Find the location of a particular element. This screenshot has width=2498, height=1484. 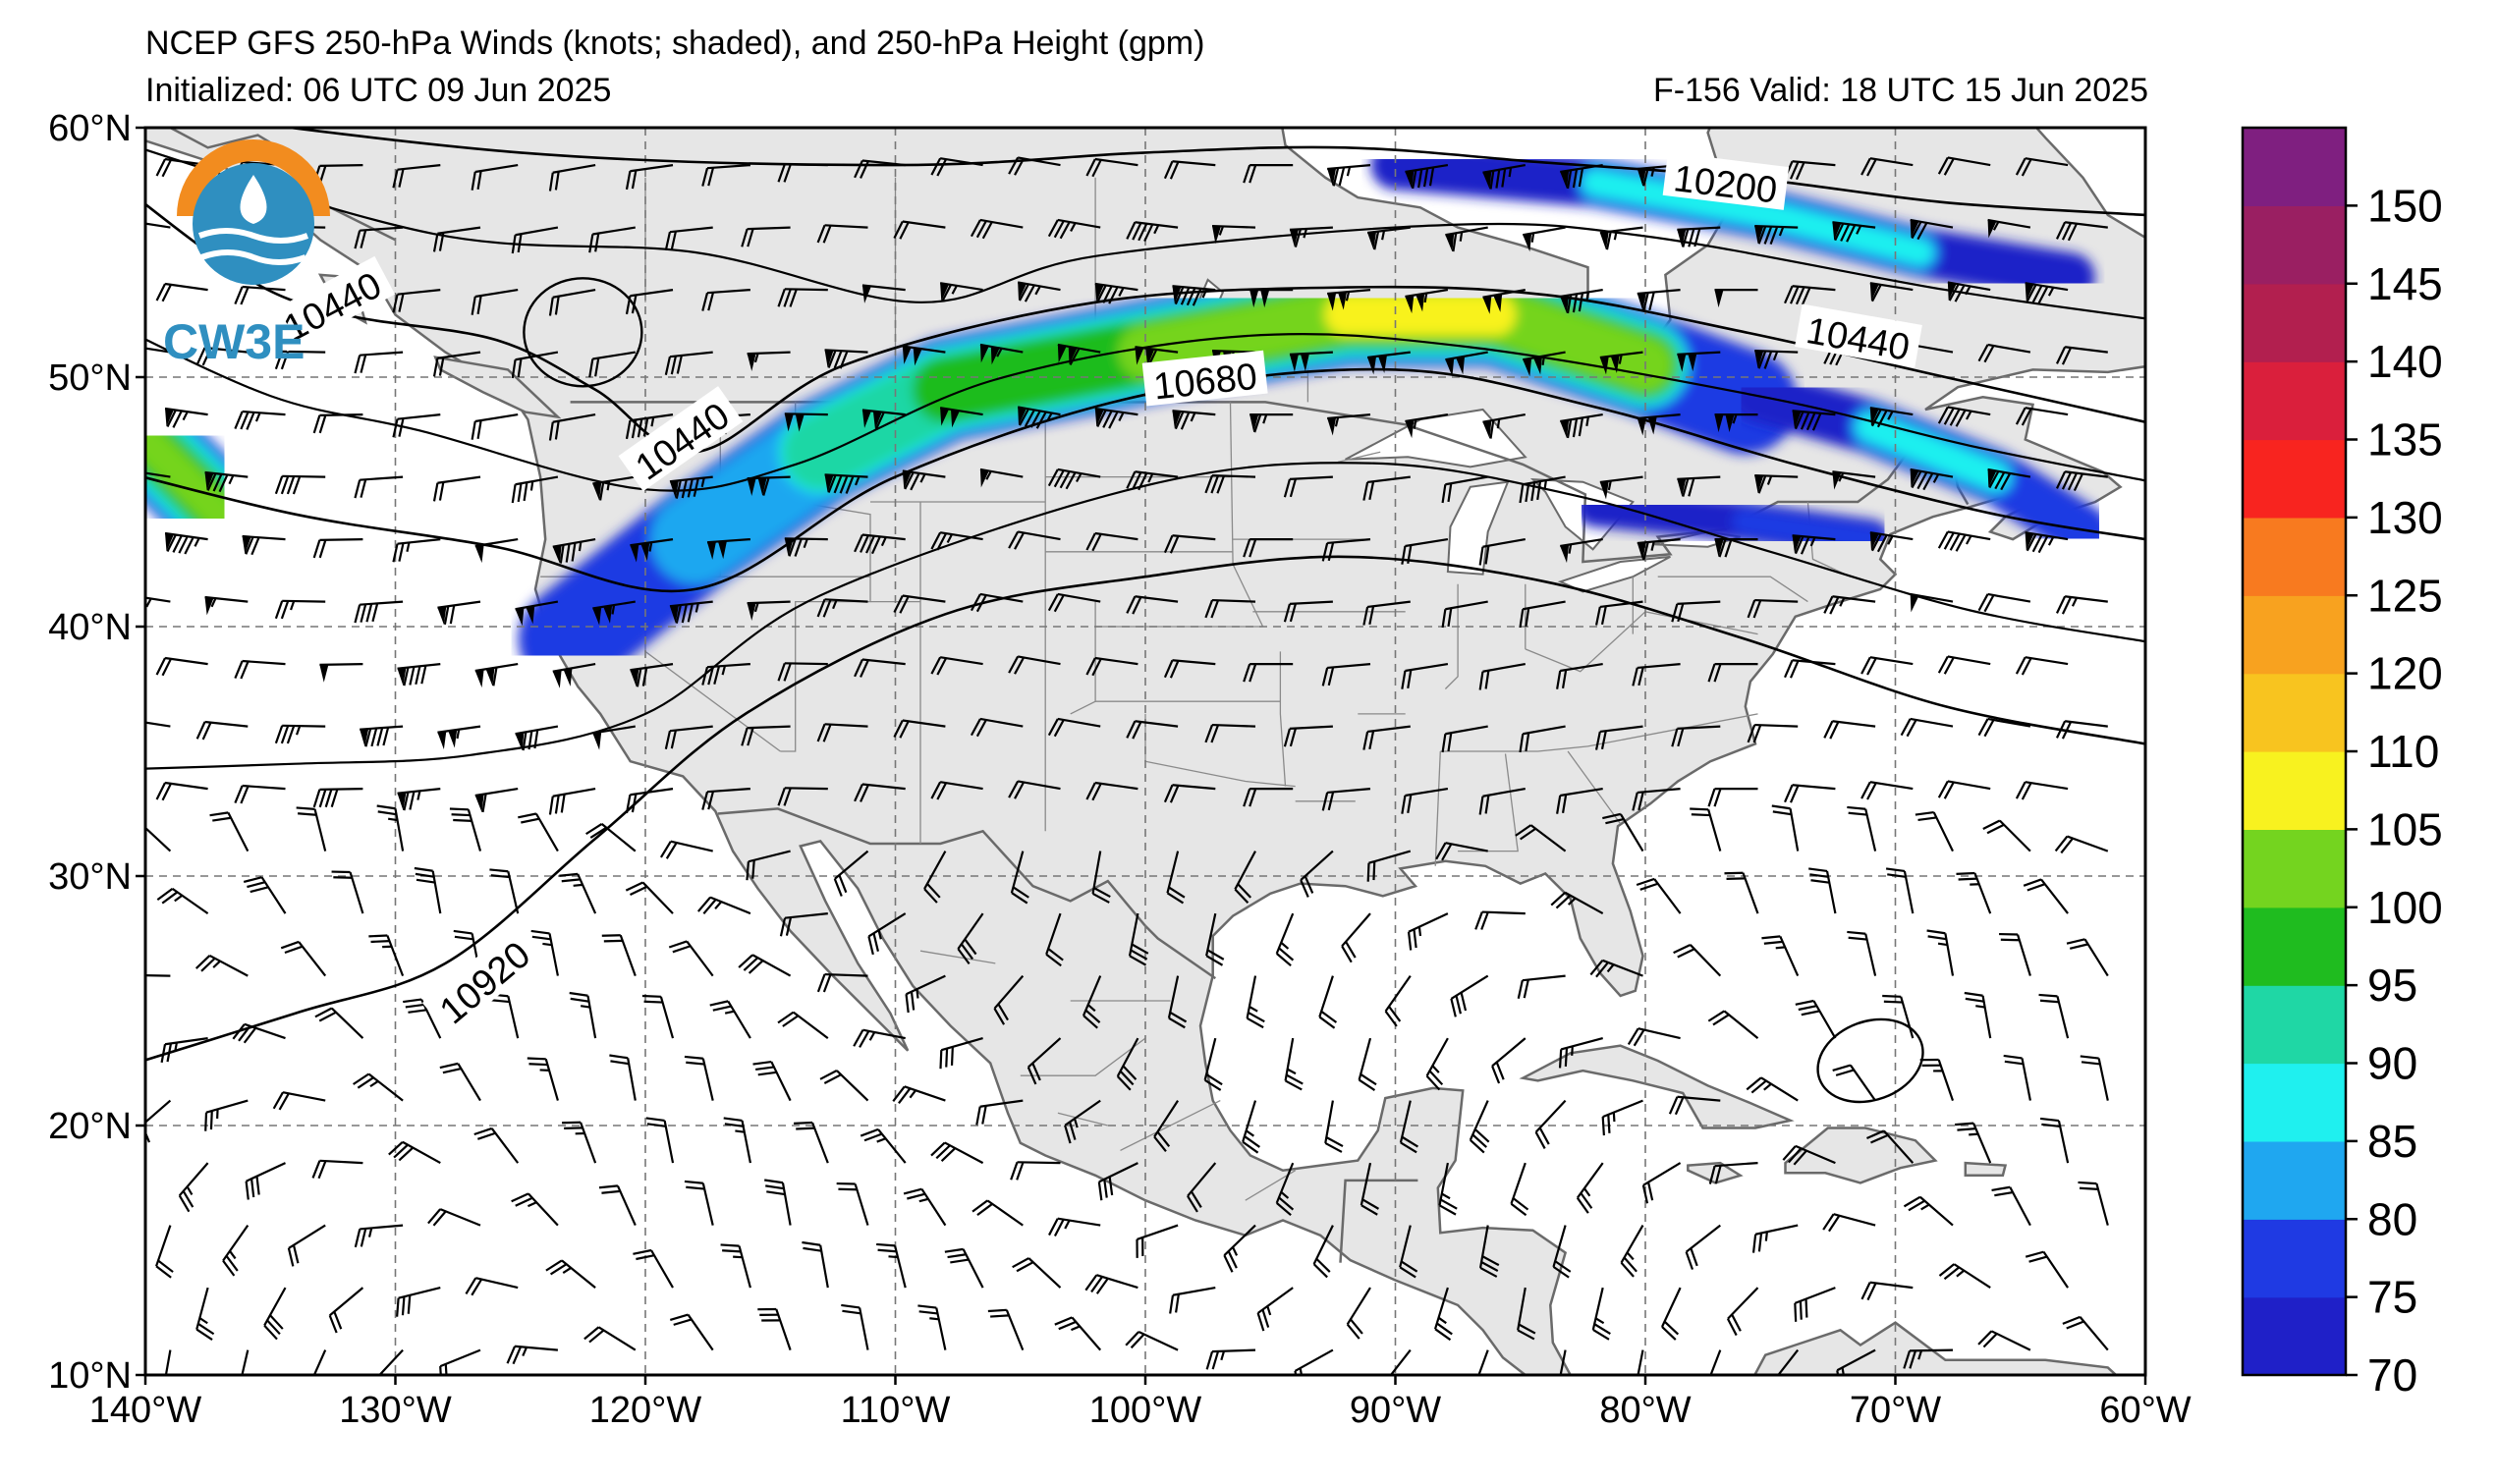

lon-tick-label: 60°W is located at coordinates (2145, 1410).